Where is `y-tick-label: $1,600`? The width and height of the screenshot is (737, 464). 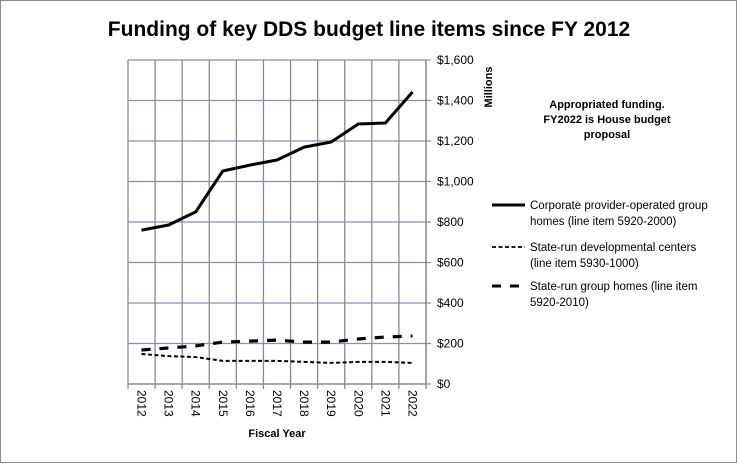 y-tick-label: $1,600 is located at coordinates (455, 60).